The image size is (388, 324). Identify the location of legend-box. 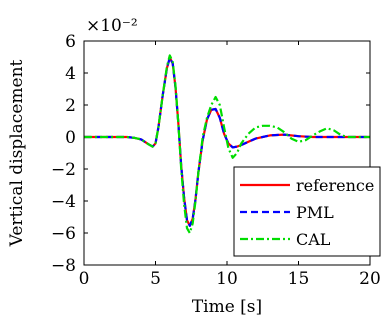
(307, 211).